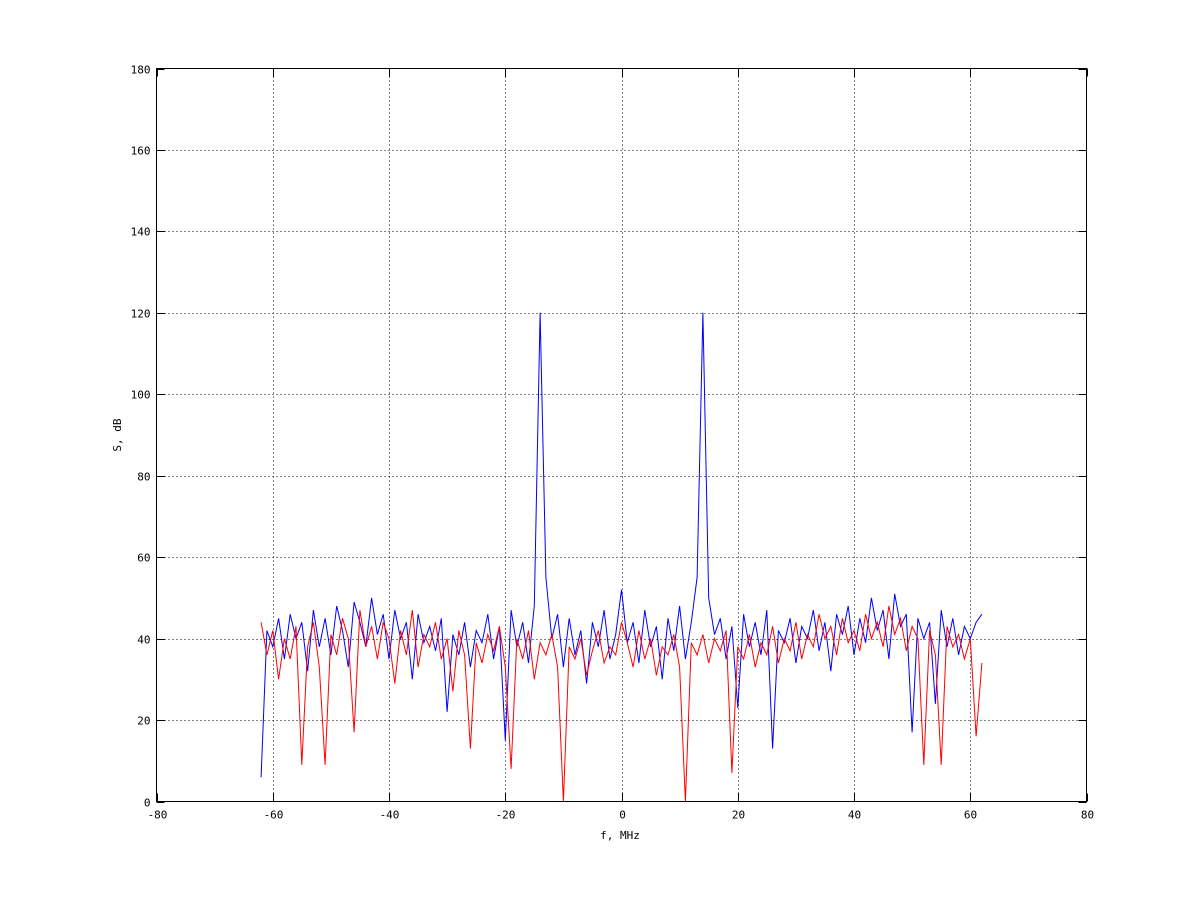 The height and width of the screenshot is (901, 1200). I want to click on series-line-red, so click(621, 703).